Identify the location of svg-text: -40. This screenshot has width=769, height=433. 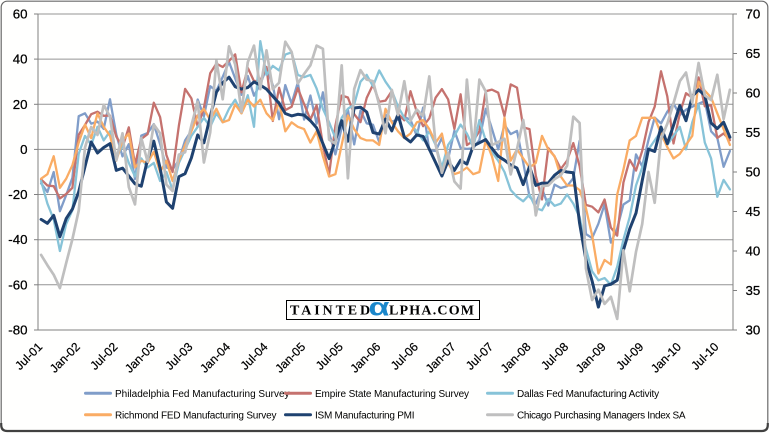
(17, 239).